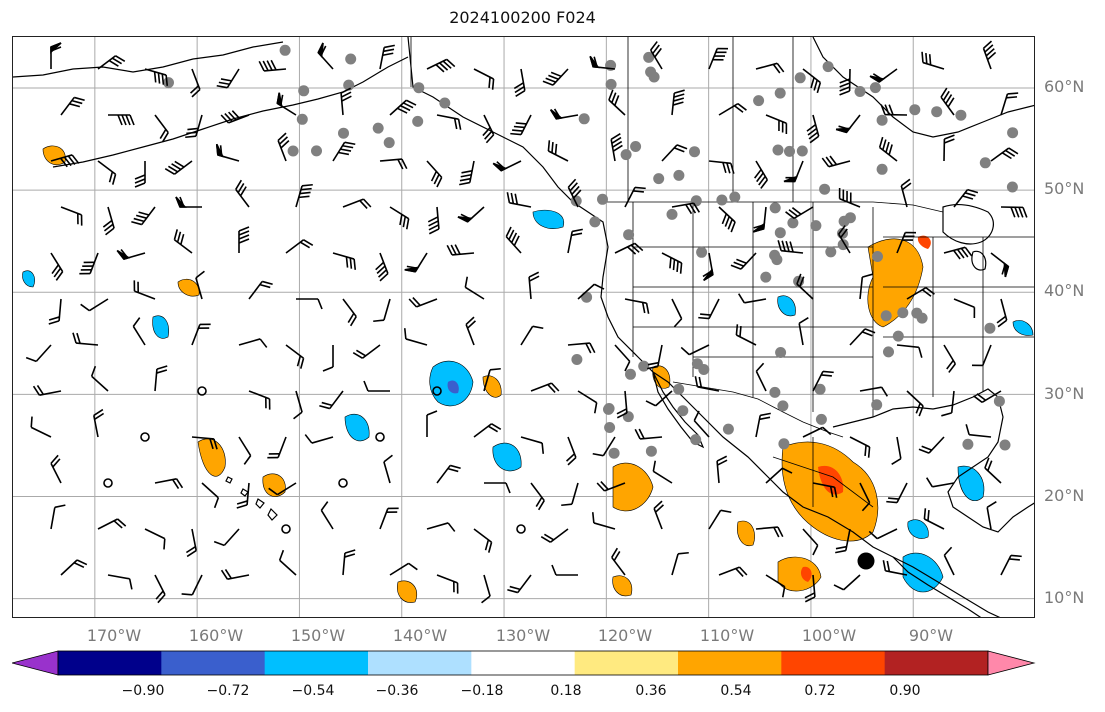  What do you see at coordinates (758, 409) in the screenshot?
I see `us-mexico-border` at bounding box center [758, 409].